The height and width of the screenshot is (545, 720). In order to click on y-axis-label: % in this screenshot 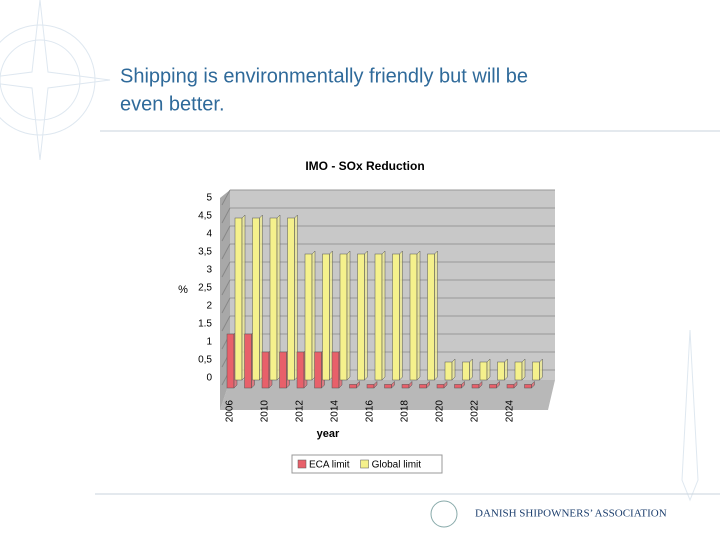, I will do `click(183, 290)`.